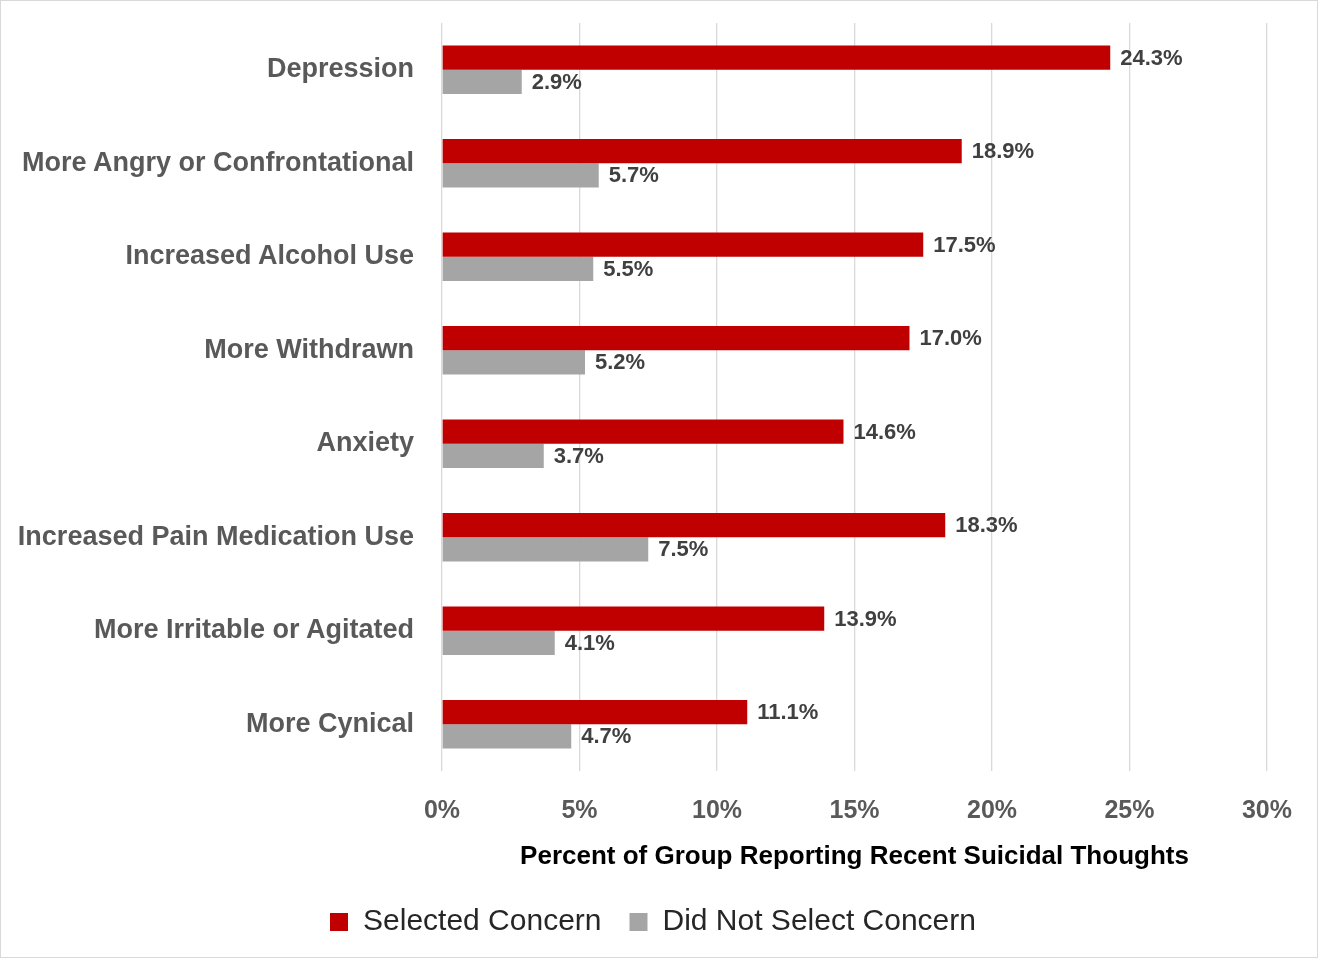  I want to click on y-tick-label: More Irritable or Agitated, so click(253, 629).